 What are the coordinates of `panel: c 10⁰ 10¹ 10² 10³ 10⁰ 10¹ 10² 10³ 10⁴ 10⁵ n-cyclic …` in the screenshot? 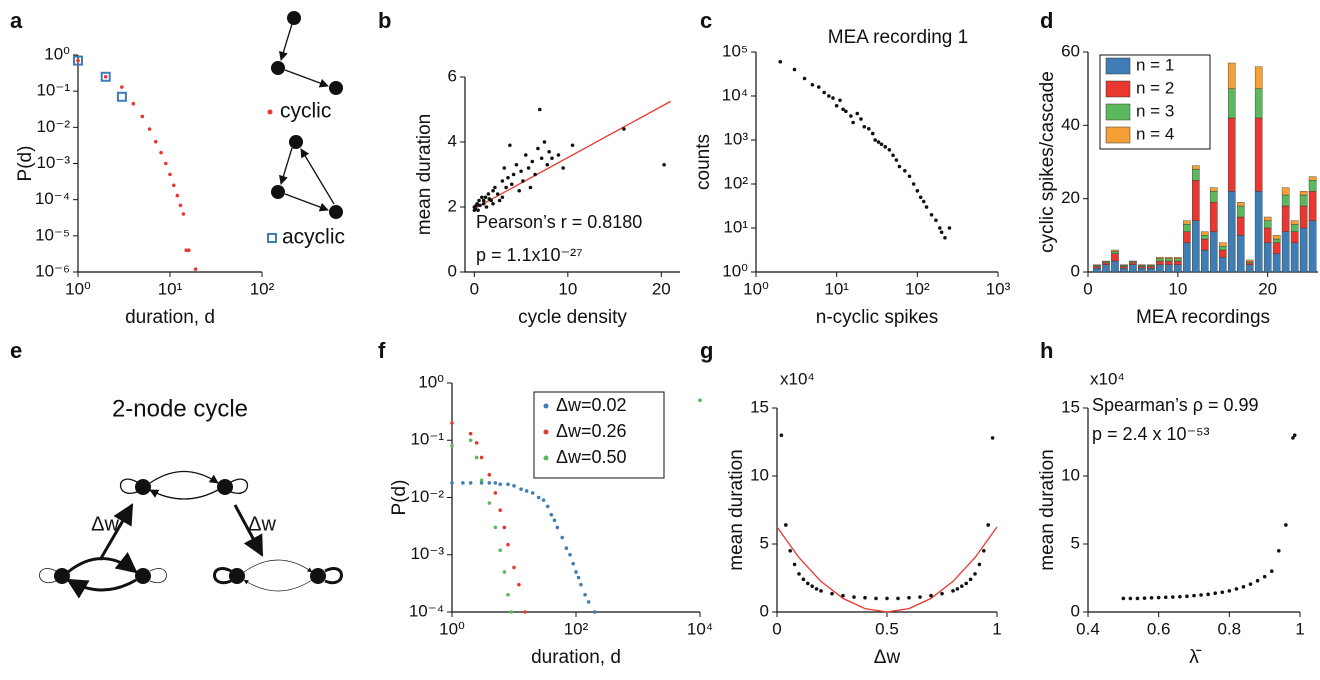 It's located at (852, 168).